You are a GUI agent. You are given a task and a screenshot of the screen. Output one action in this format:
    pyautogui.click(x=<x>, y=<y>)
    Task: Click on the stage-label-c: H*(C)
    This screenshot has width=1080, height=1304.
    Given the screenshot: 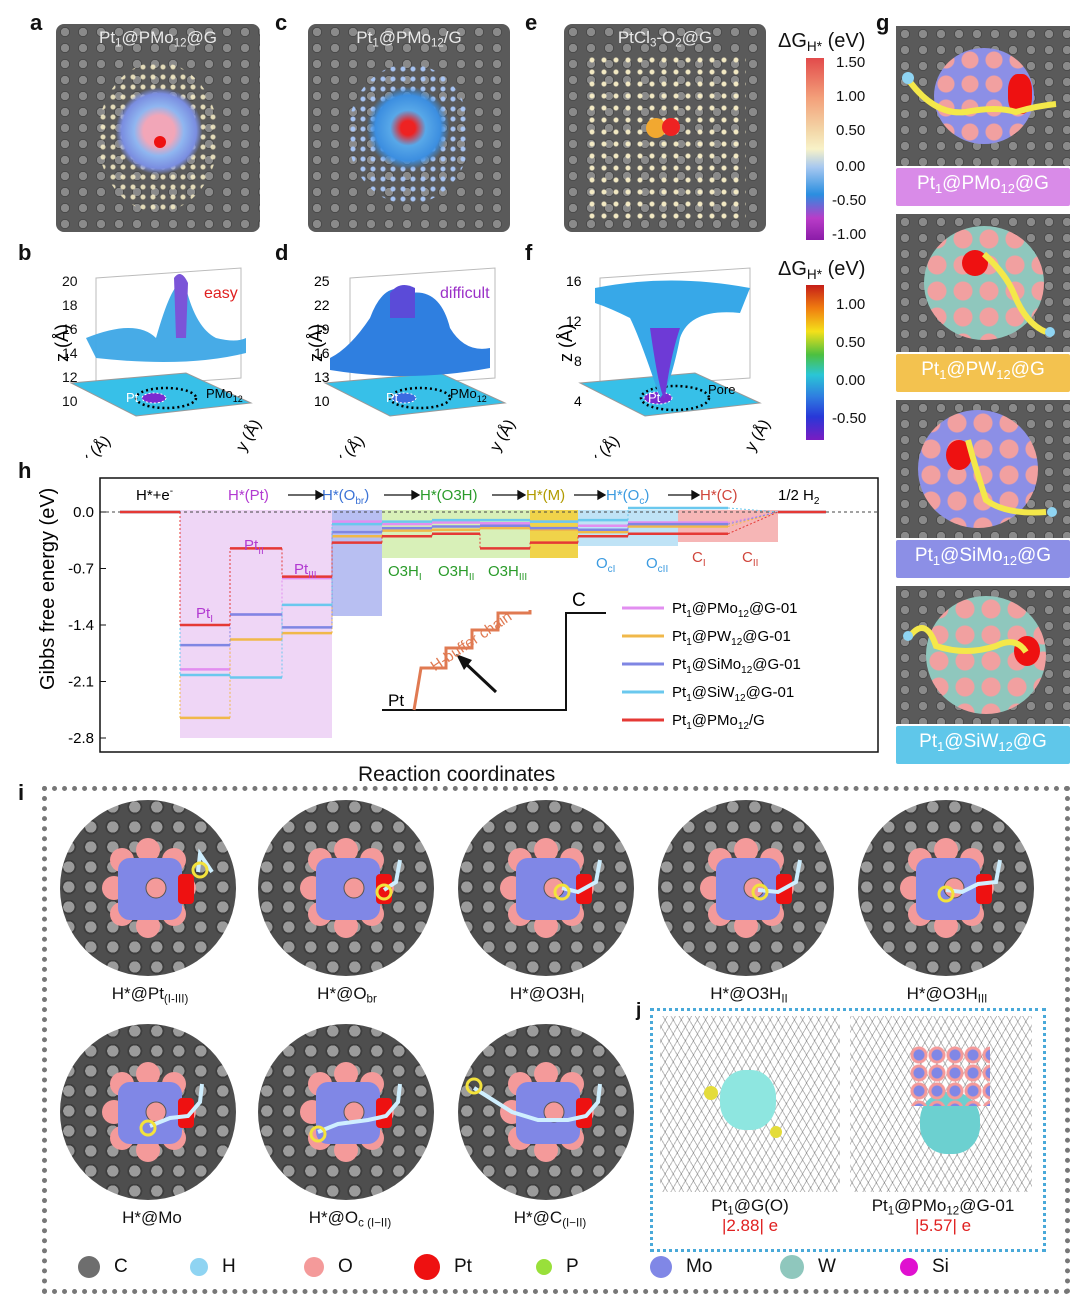 What is the action you would take?
    pyautogui.click(x=719, y=495)
    